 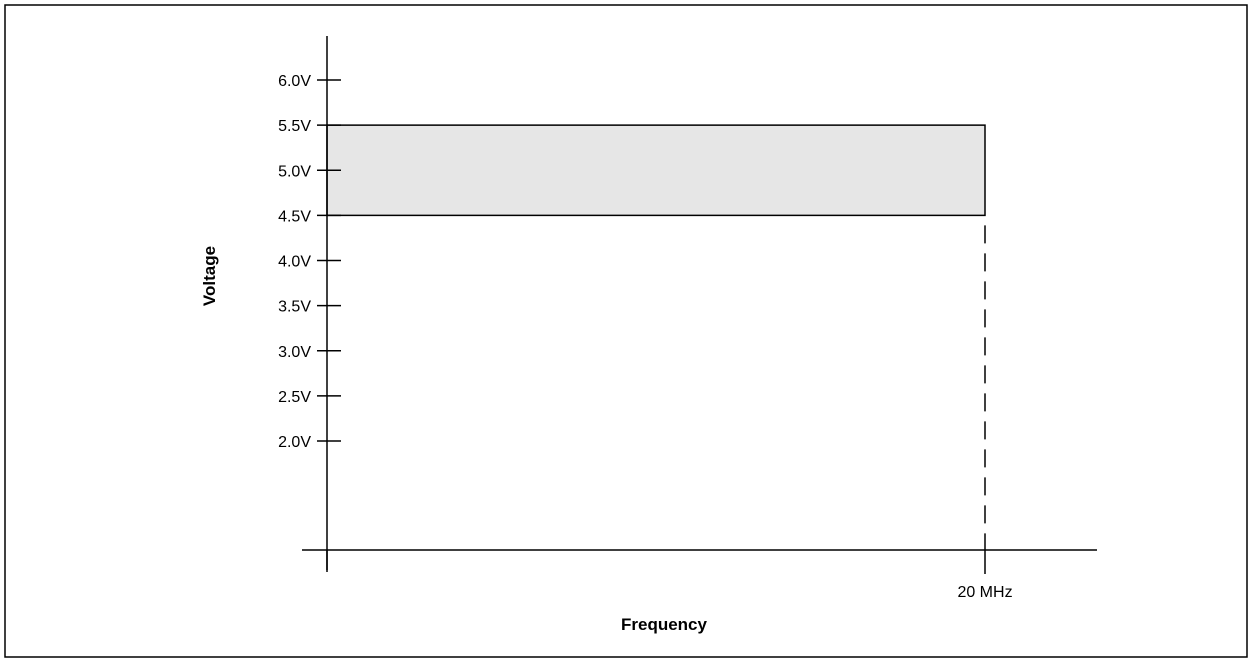 What do you see at coordinates (209, 276) in the screenshot?
I see `y-axis-title: Voltage` at bounding box center [209, 276].